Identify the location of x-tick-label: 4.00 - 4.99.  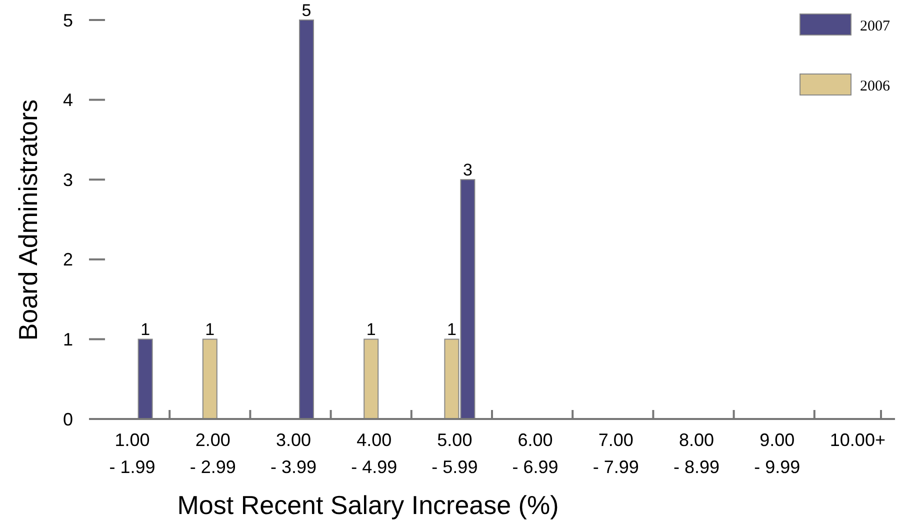
(374, 453).